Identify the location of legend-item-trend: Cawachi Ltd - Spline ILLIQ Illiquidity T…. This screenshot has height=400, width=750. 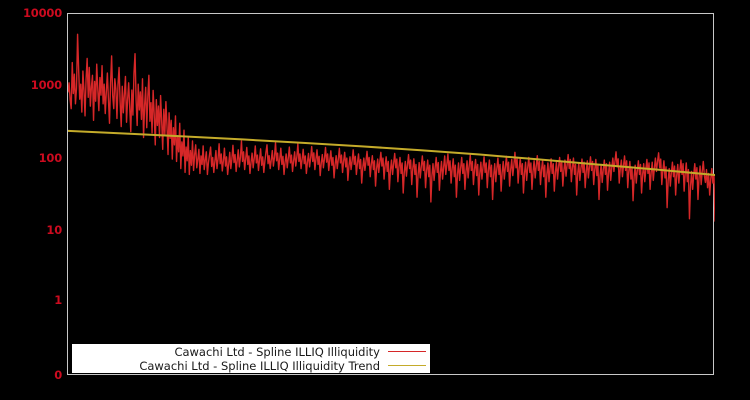
(251, 366).